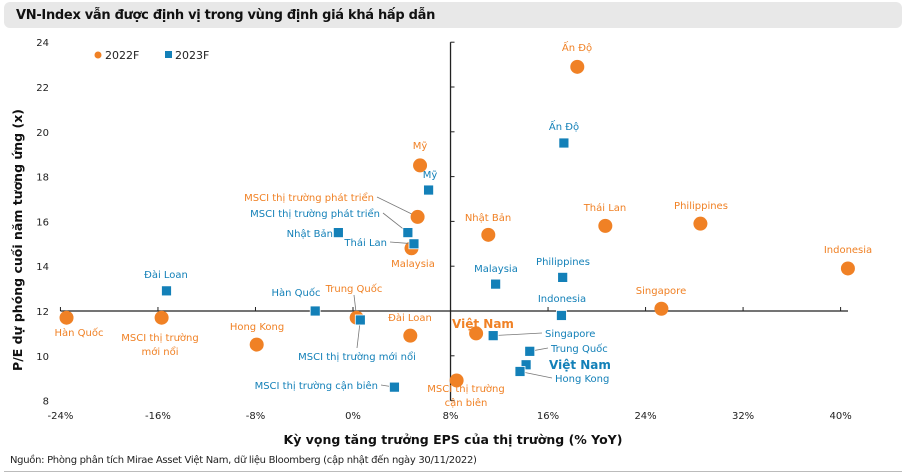  Describe the element at coordinates (451, 416) in the screenshot. I see `x-tick-label: 8%` at that location.